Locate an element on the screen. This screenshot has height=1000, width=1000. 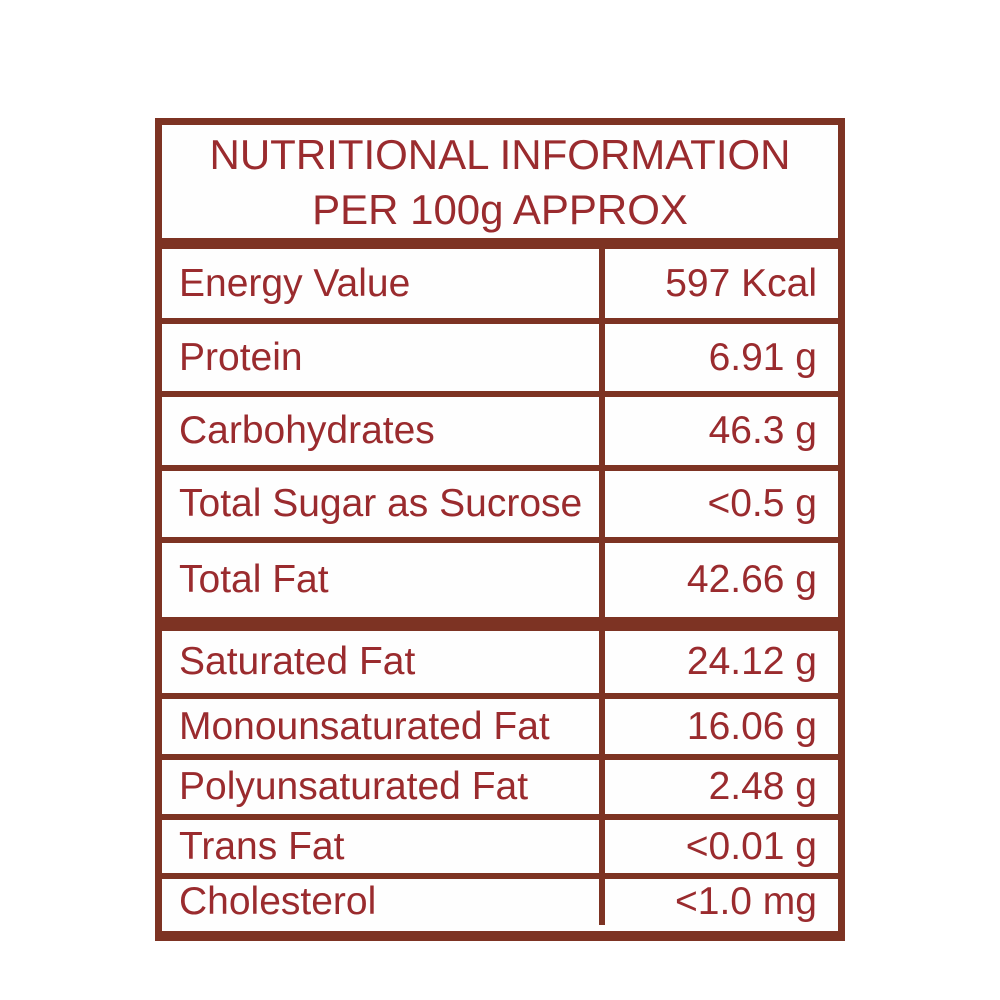
table-row: Total Fat 42.66 g is located at coordinates (500, 577).